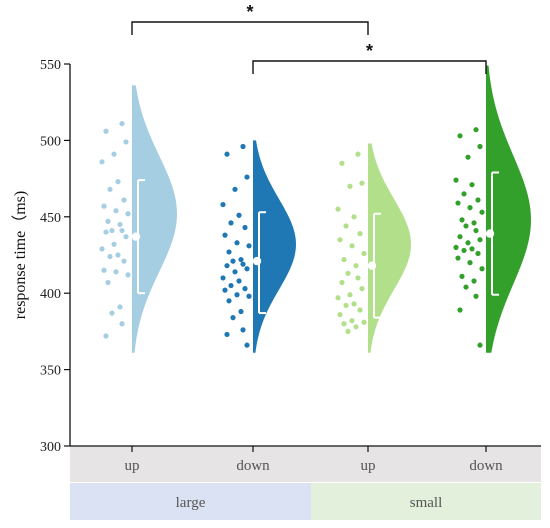 This screenshot has height=528, width=550. What do you see at coordinates (50, 141) in the screenshot?
I see `y-tick-label: 500` at bounding box center [50, 141].